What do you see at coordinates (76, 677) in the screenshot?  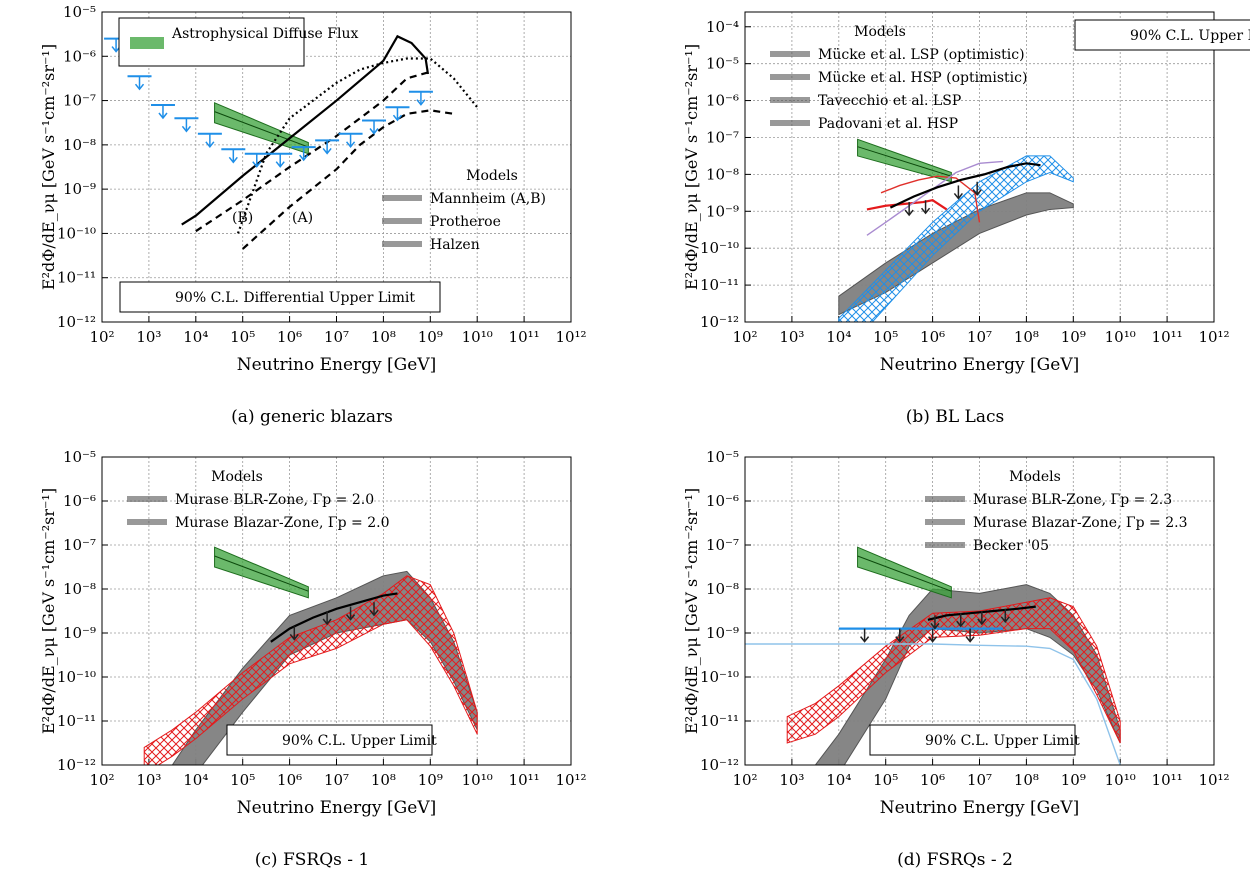 I see `y-tick-label: 10⁻¹⁰` at bounding box center [76, 677].